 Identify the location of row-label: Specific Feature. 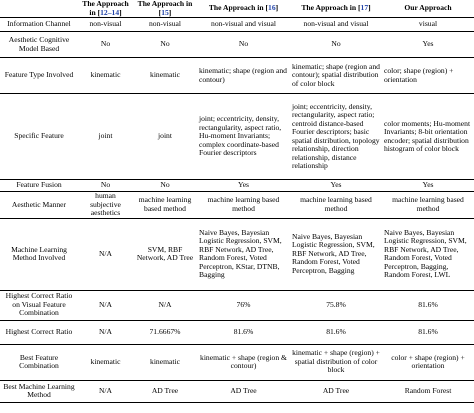
(39, 136).